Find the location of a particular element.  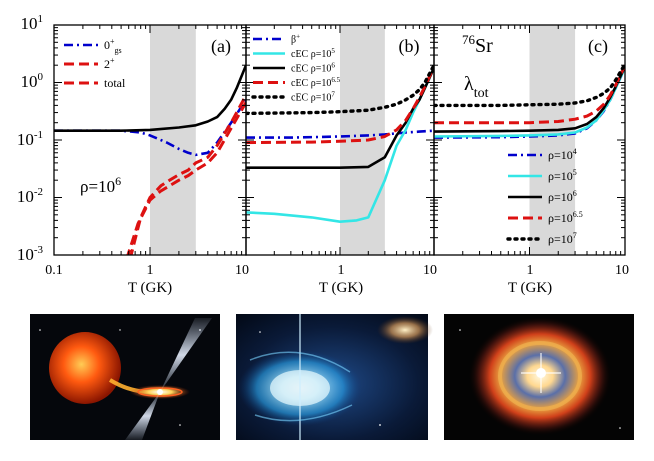

legend-label-a-1: 2+ is located at coordinates (109, 63).